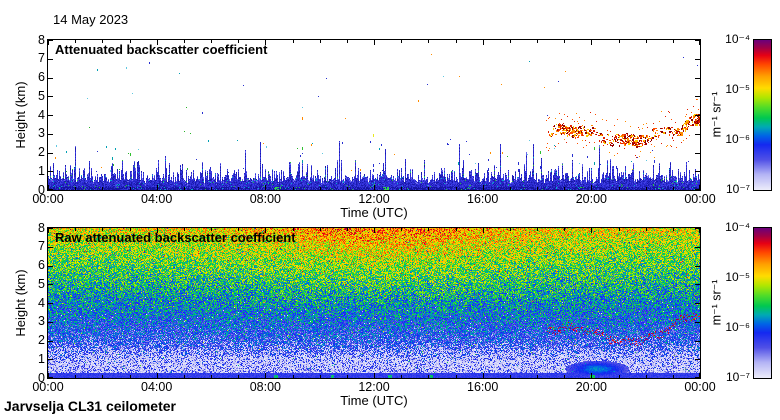 Image resolution: width=780 pixels, height=420 pixels. I want to click on x-tick-label: 20:00, so click(591, 386).